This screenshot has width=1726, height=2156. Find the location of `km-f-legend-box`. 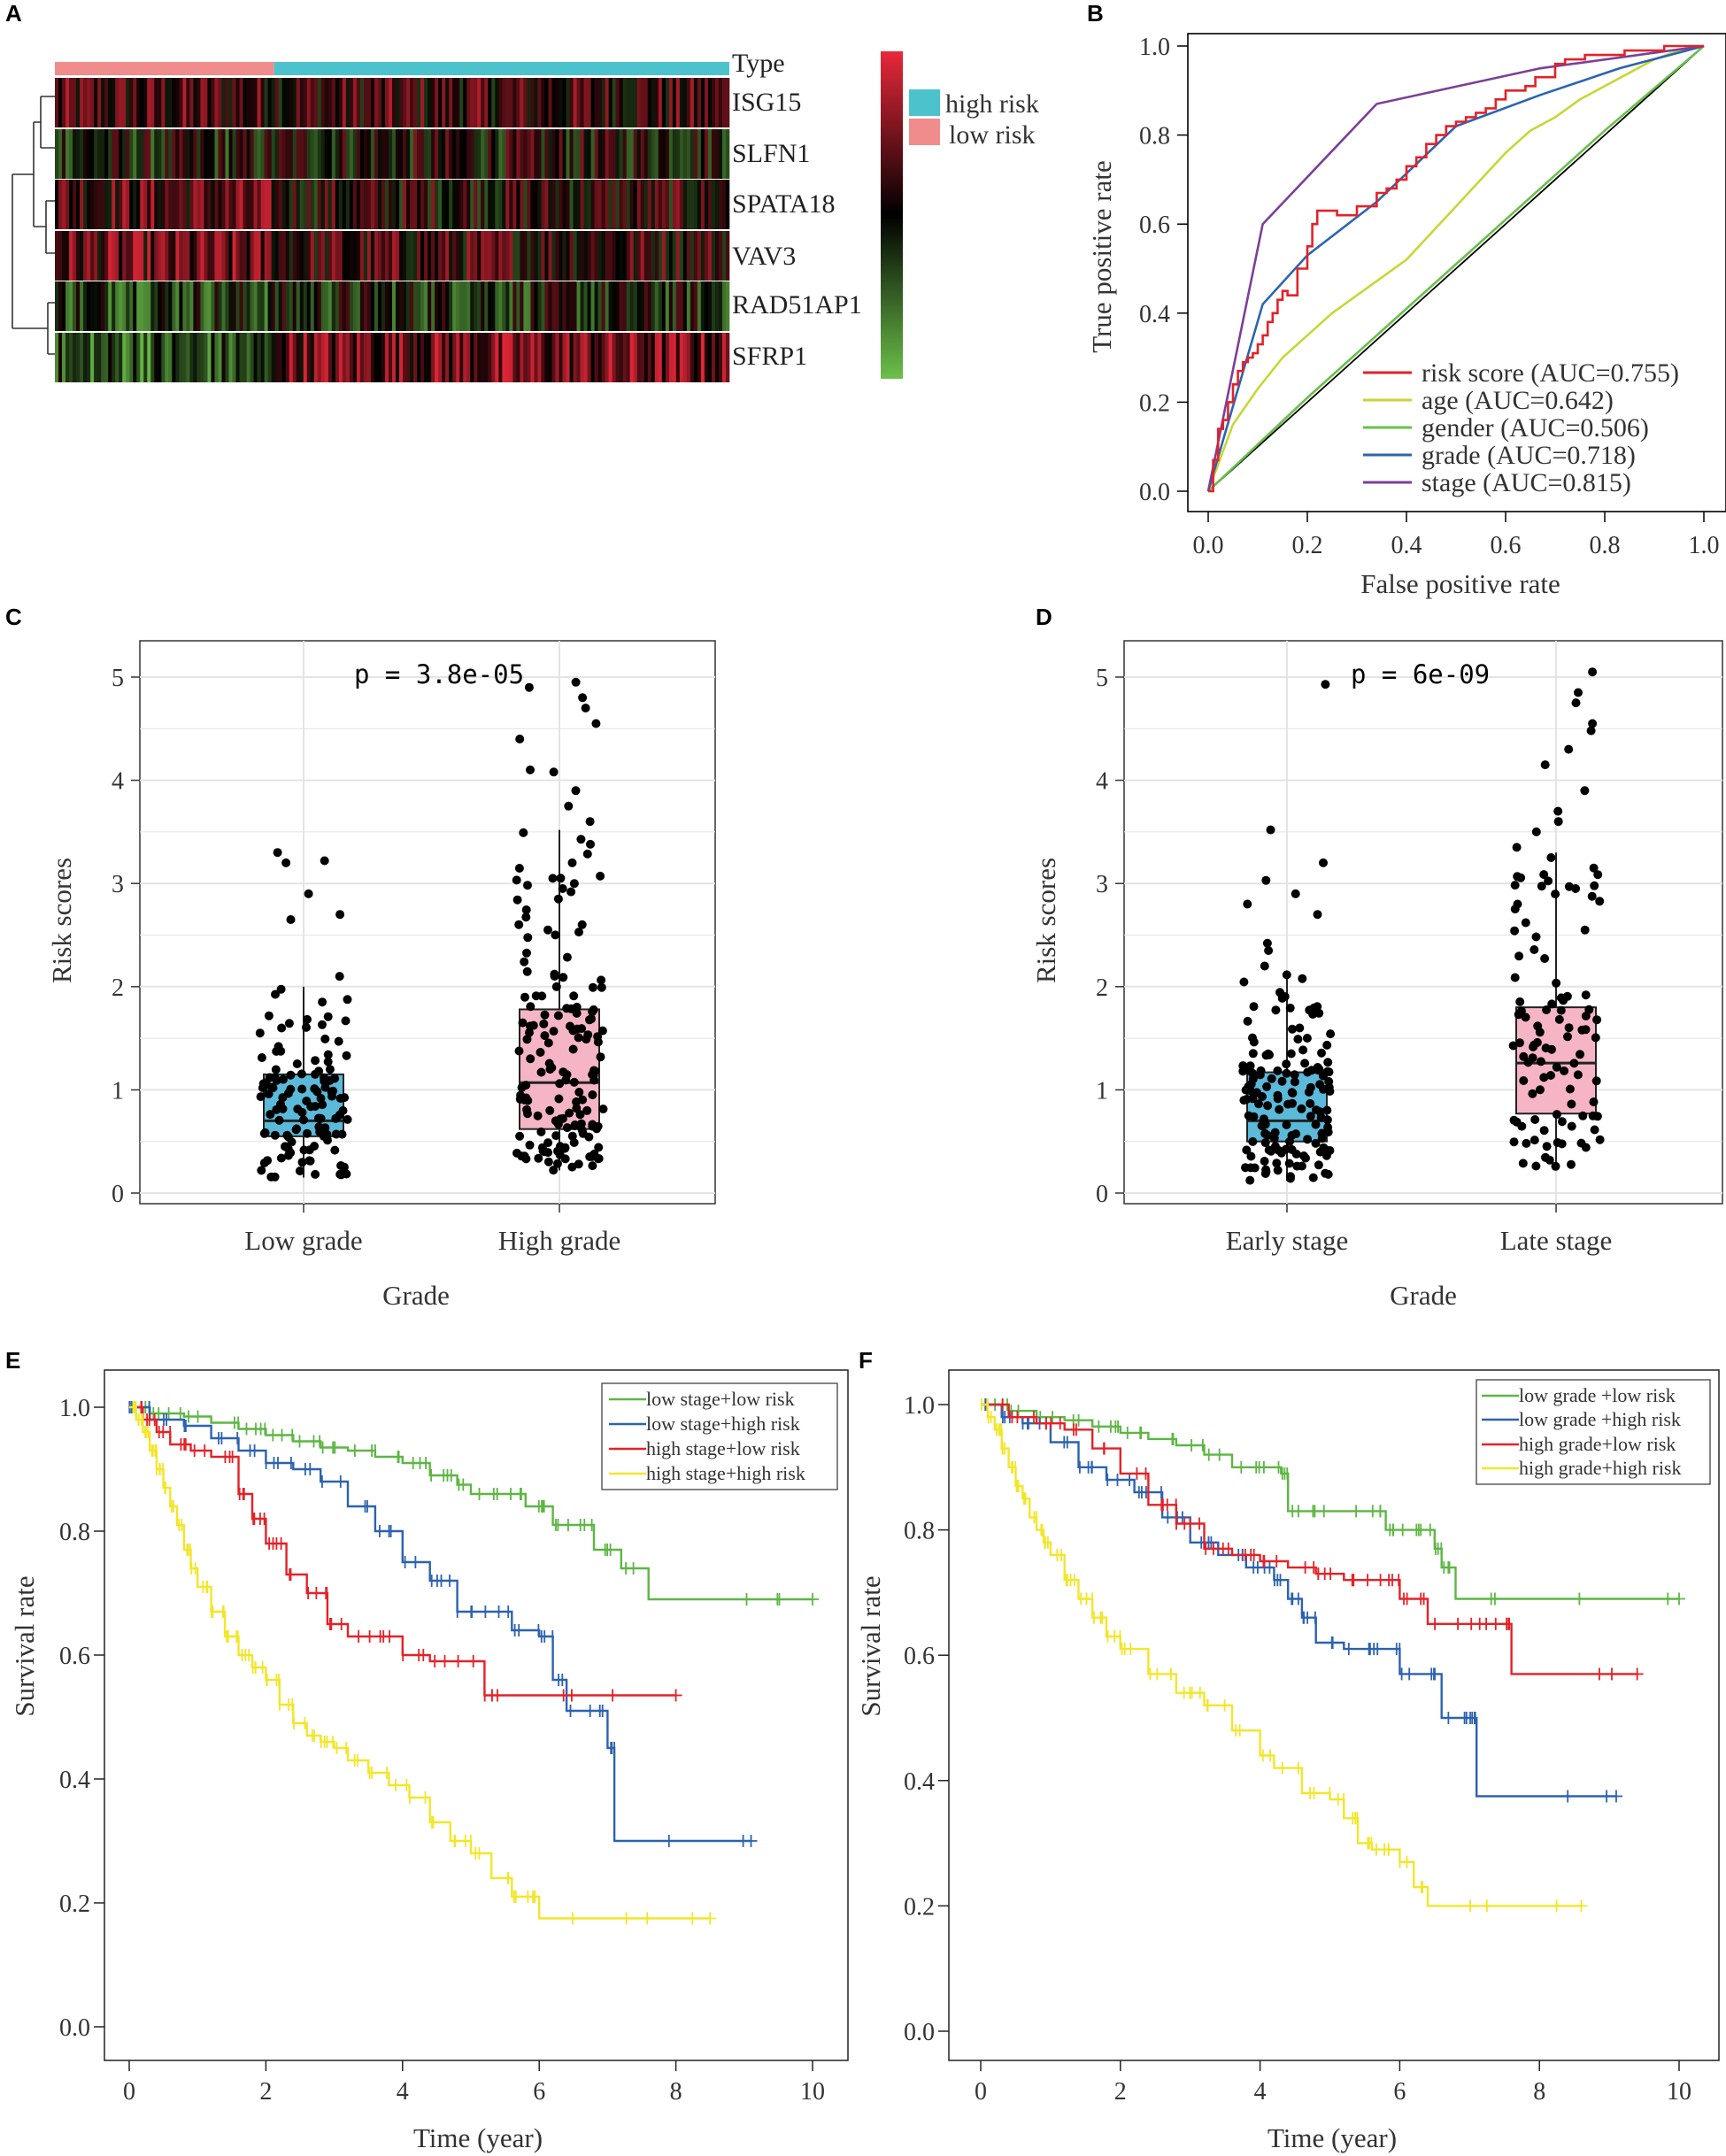

km-f-legend-box is located at coordinates (1594, 1432).